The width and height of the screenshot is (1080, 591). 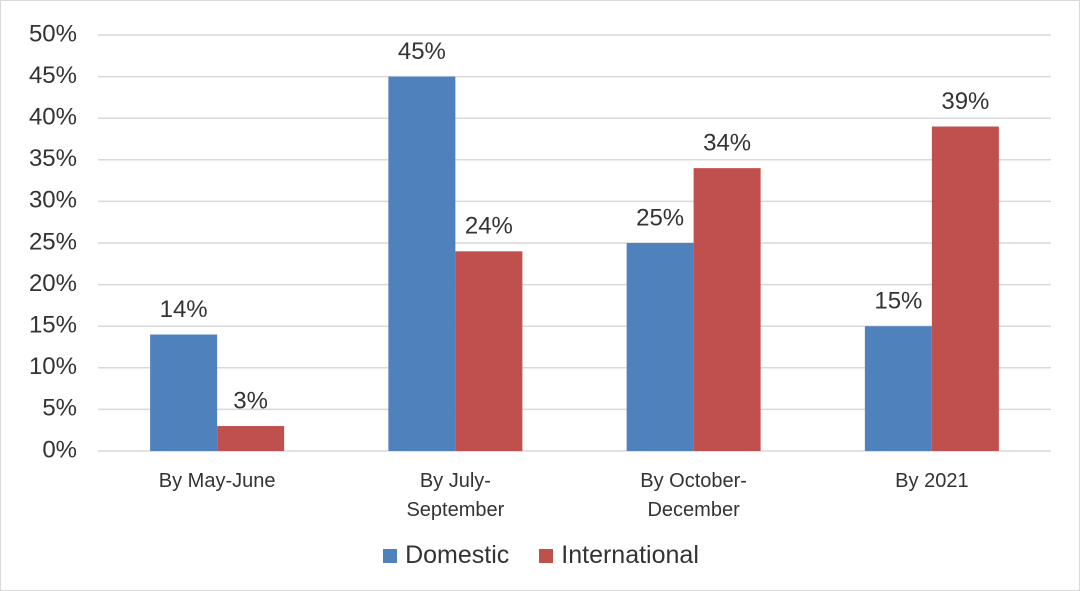 What do you see at coordinates (457, 555) in the screenshot?
I see `legend-label: Domestic` at bounding box center [457, 555].